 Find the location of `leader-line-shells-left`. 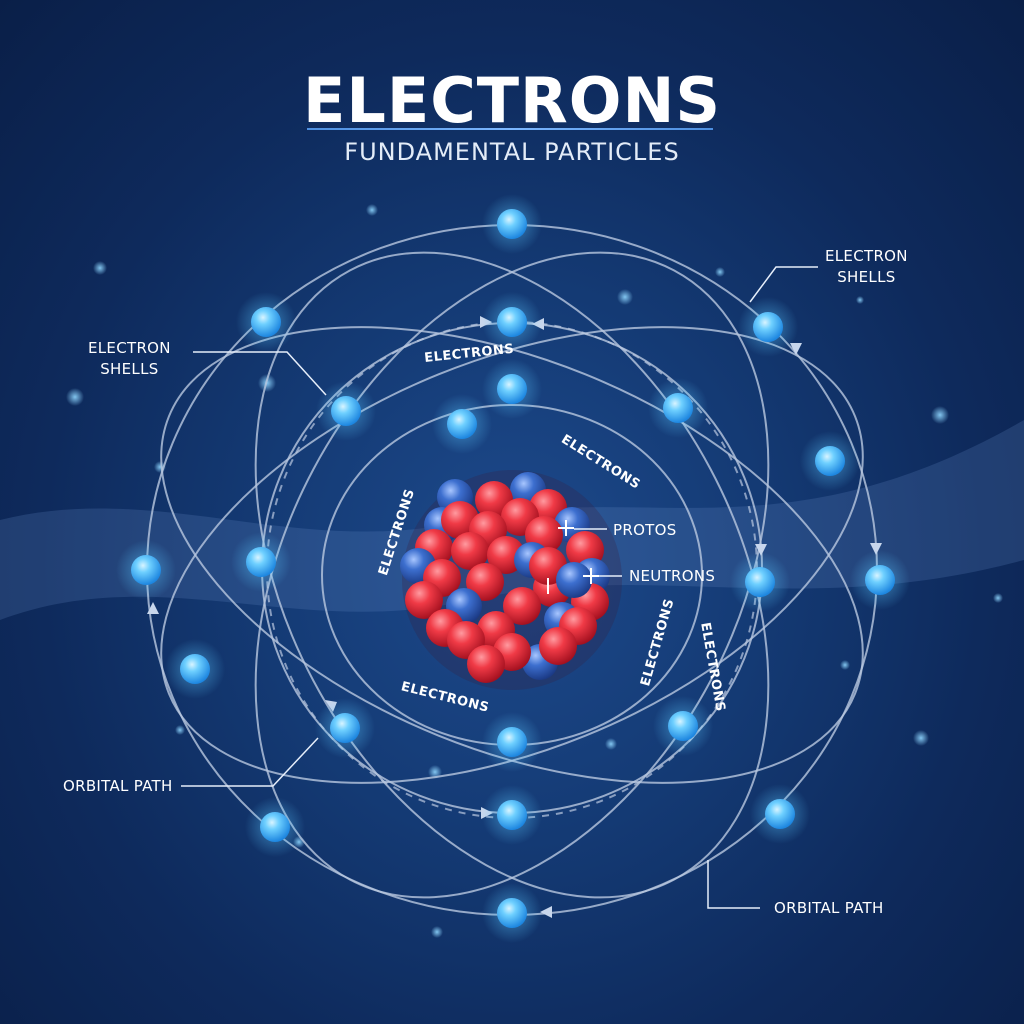

leader-line-shells-left is located at coordinates (260, 373).